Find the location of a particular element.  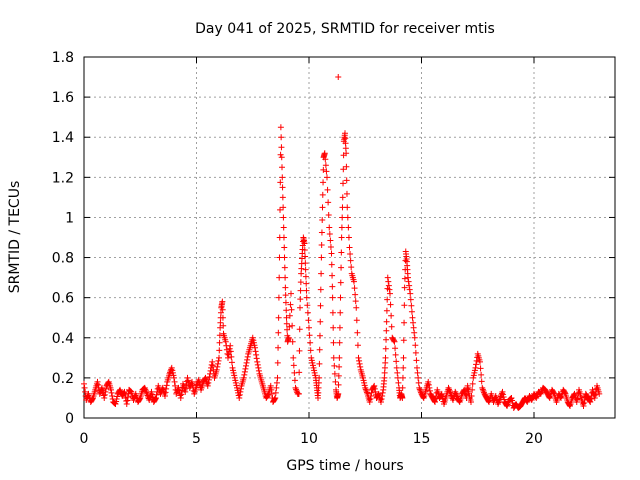

y-tick-label: 0 is located at coordinates (69, 419).